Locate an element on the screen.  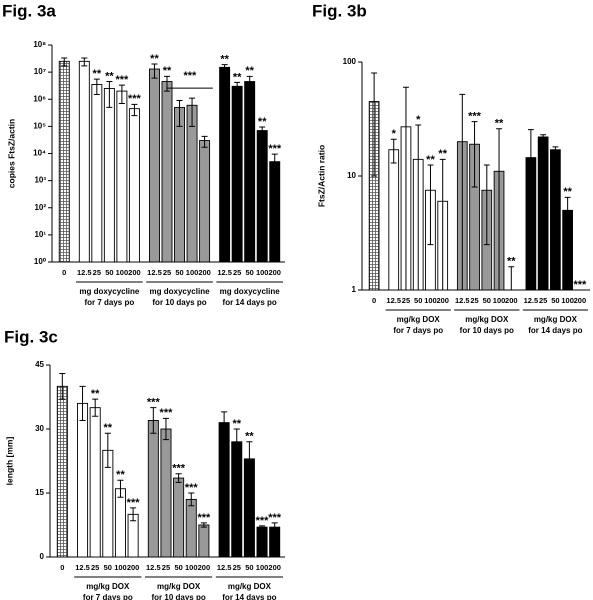
y-tick-label: 10² is located at coordinates (40, 207).